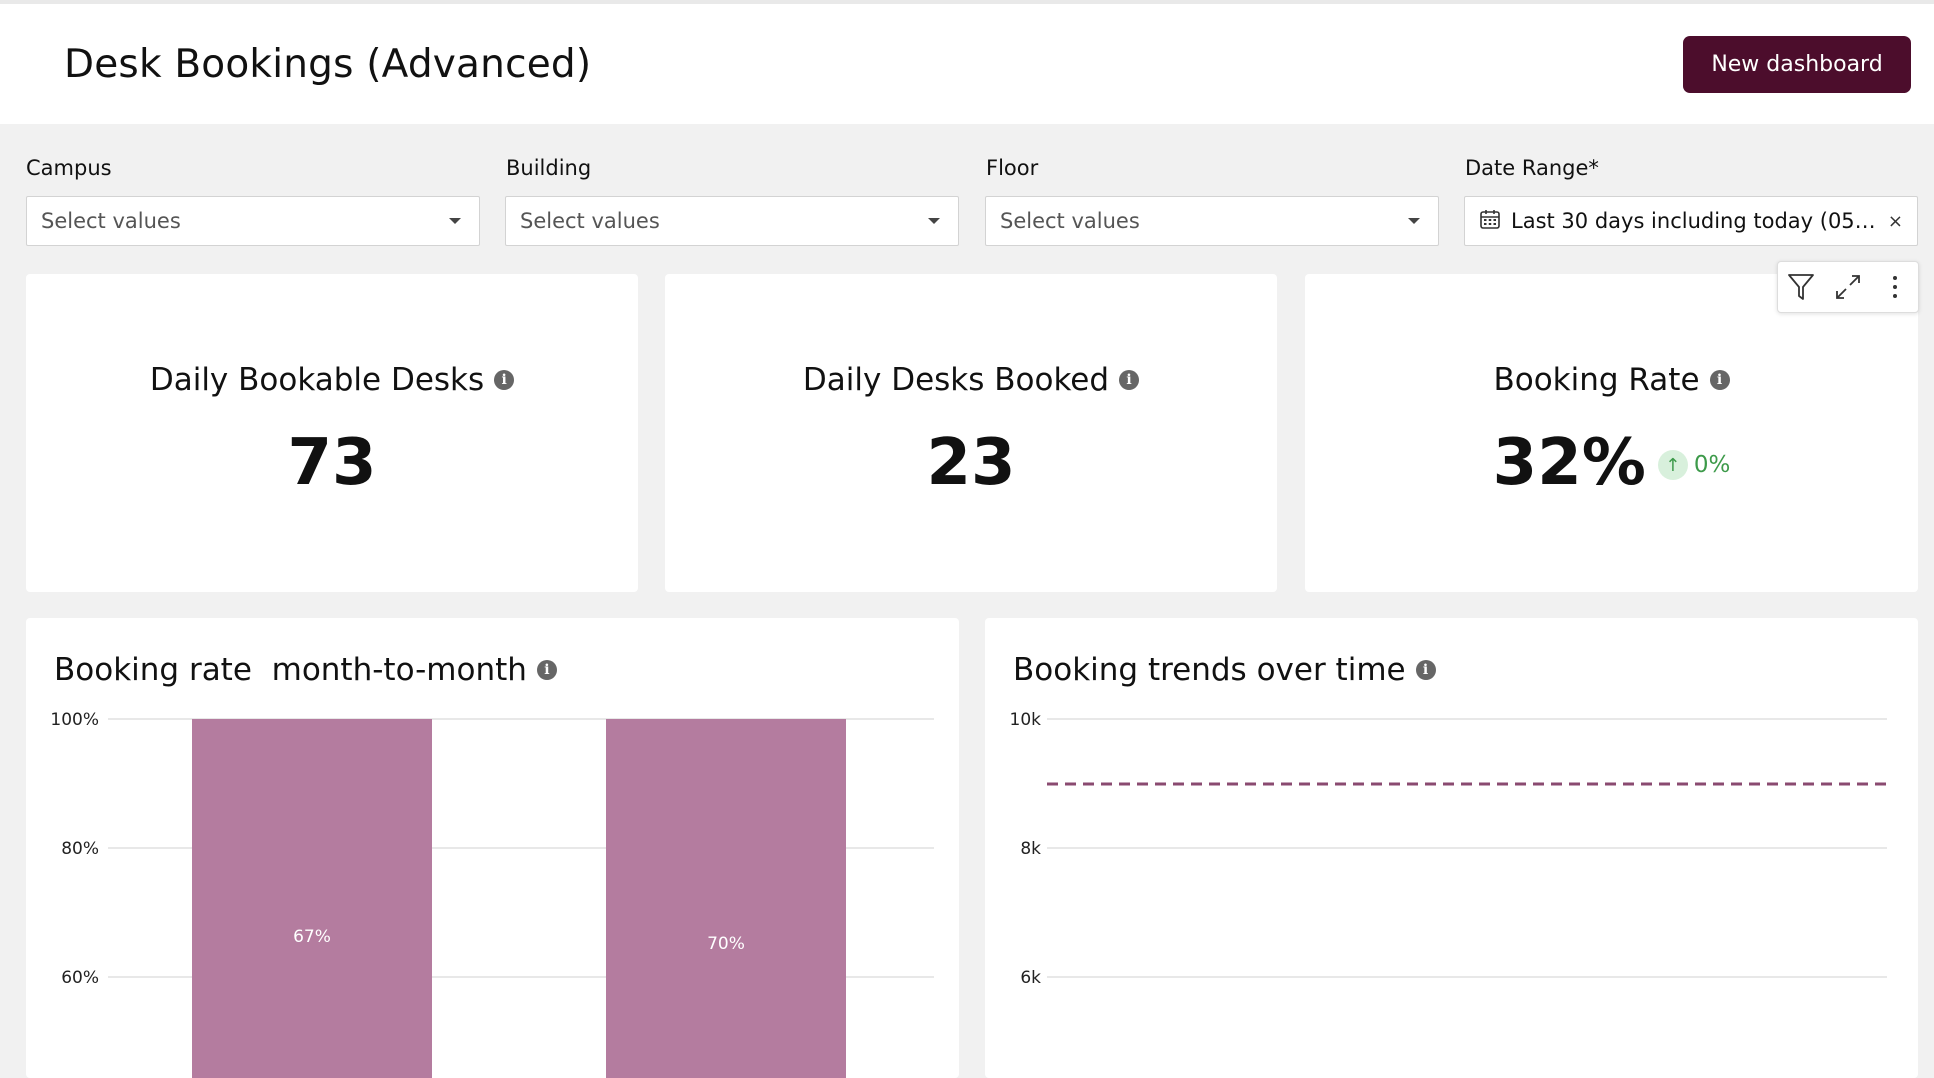 Image resolution: width=1934 pixels, height=1078 pixels. I want to click on kpi-card-bookable-desks: Daily Bookable Desks i 73, so click(332, 433).